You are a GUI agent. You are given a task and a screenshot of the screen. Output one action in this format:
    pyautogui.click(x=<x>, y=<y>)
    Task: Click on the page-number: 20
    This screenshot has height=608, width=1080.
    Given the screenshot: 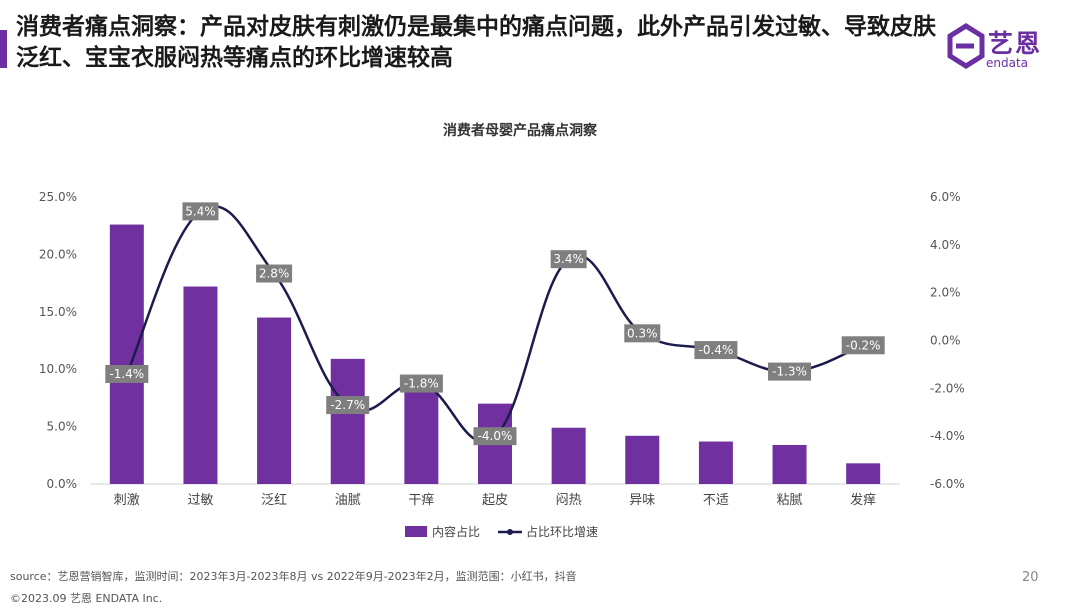 What is the action you would take?
    pyautogui.click(x=1030, y=577)
    